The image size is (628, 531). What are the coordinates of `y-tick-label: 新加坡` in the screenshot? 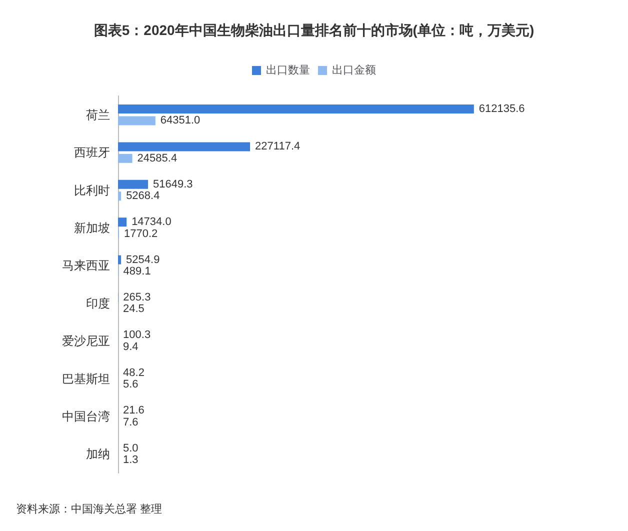 It's located at (92, 227).